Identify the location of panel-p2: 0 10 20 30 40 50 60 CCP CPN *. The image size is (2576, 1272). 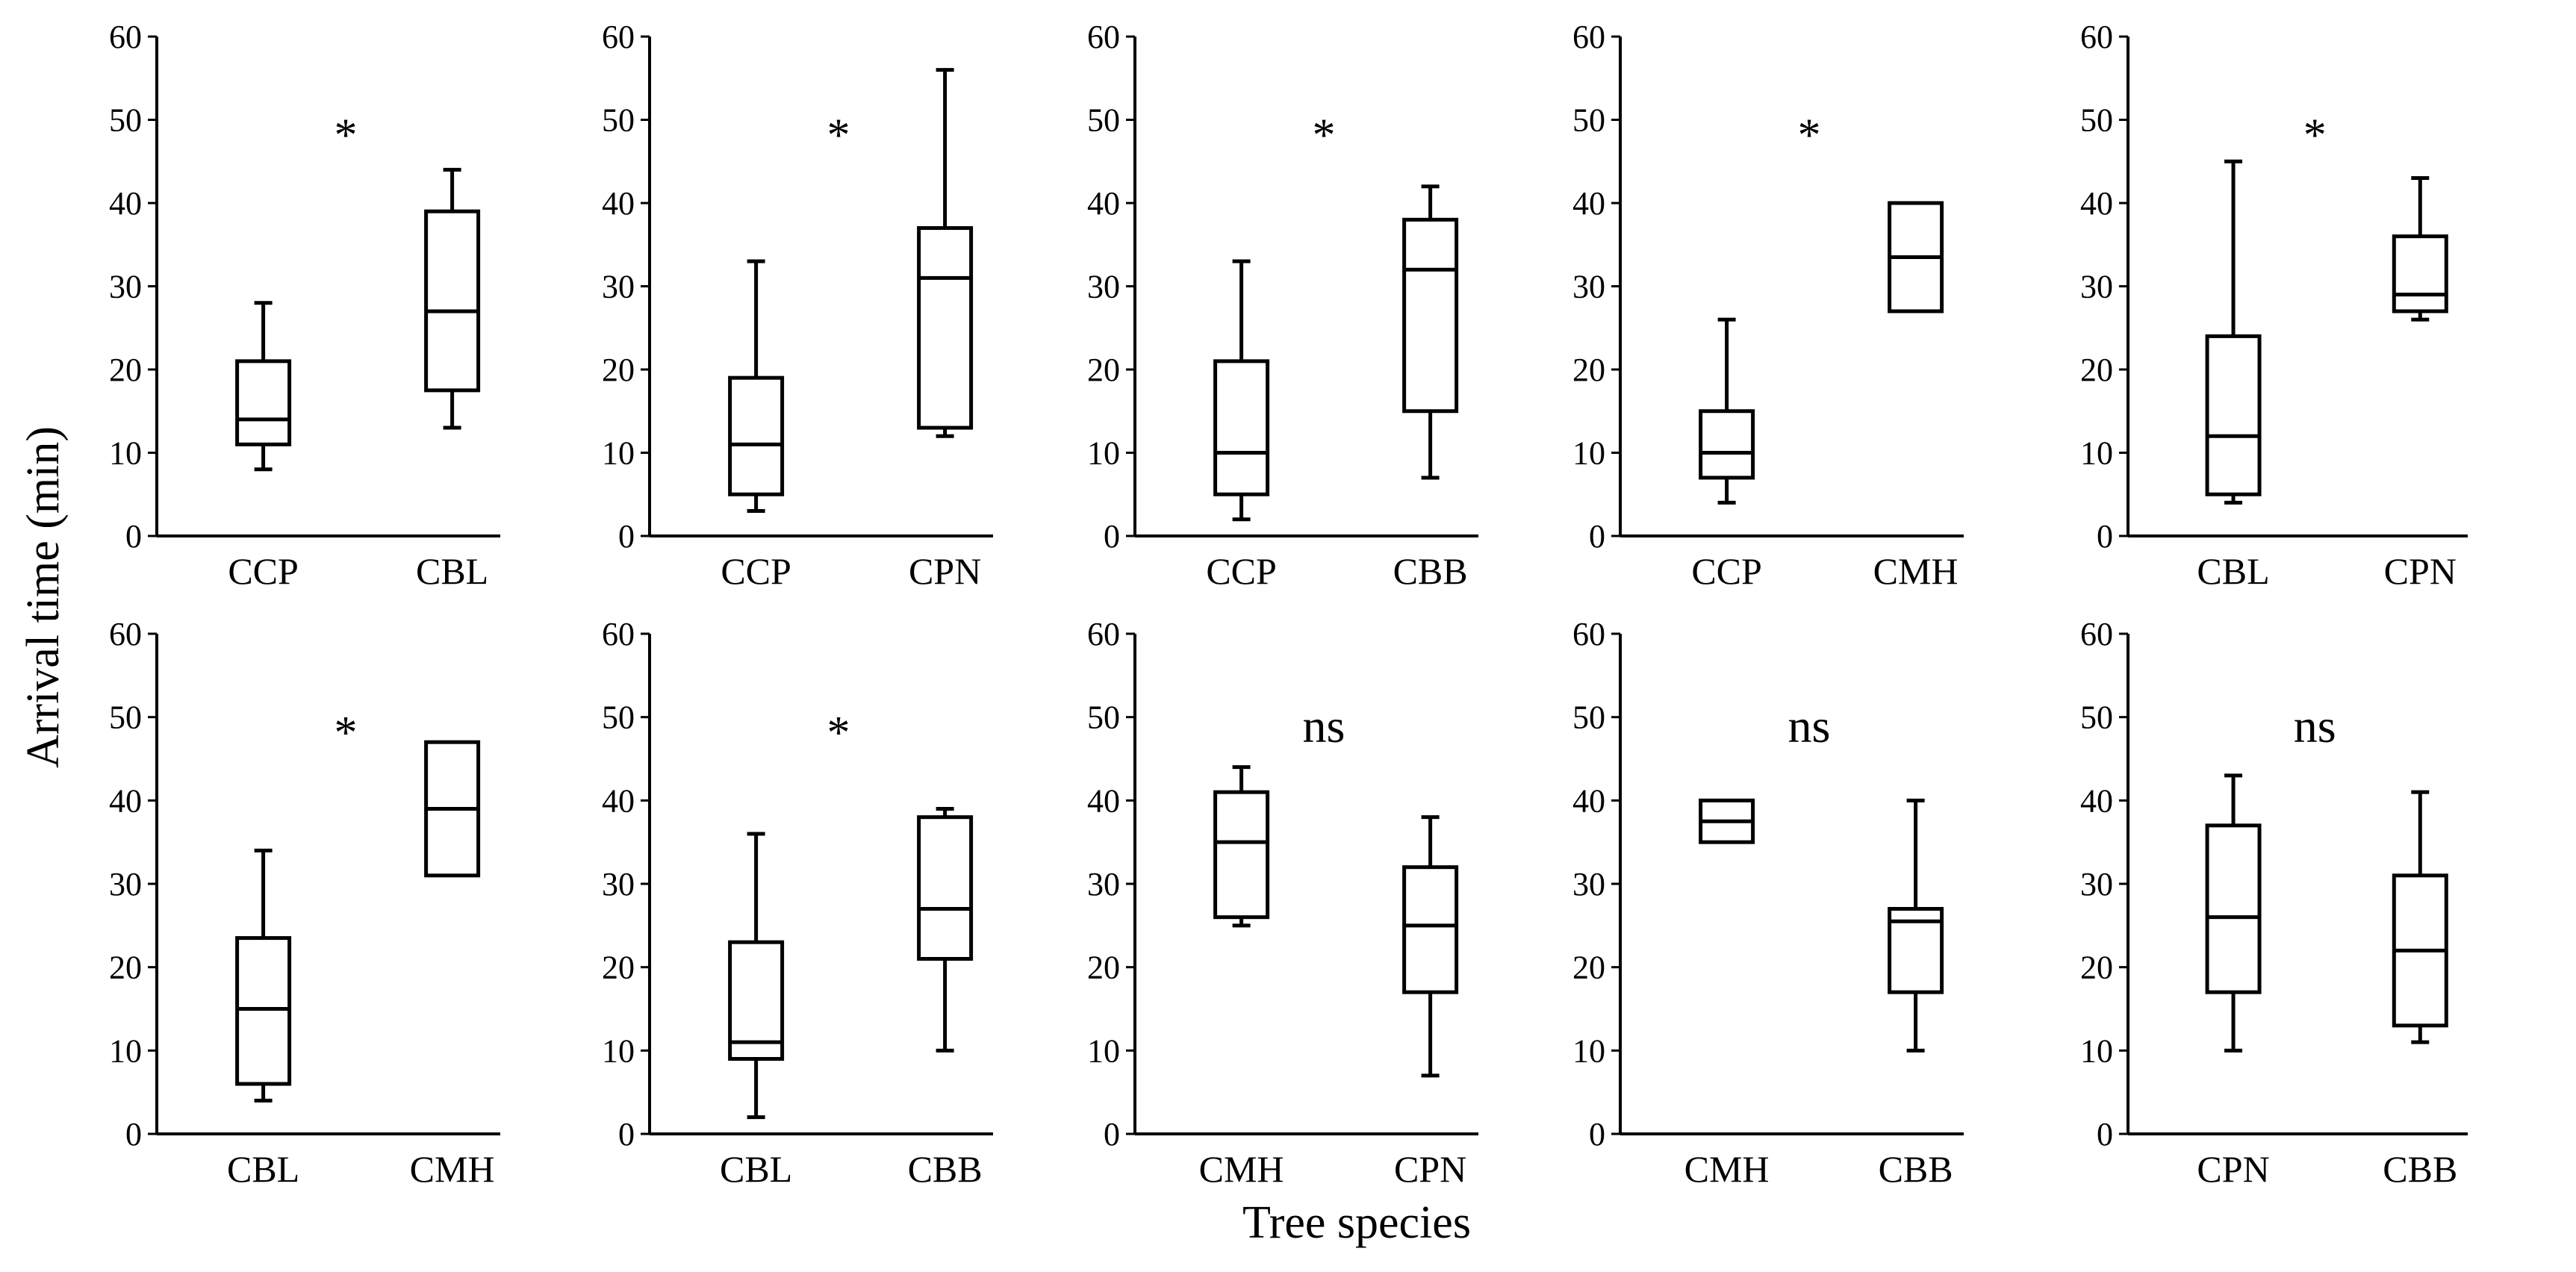
(797, 305).